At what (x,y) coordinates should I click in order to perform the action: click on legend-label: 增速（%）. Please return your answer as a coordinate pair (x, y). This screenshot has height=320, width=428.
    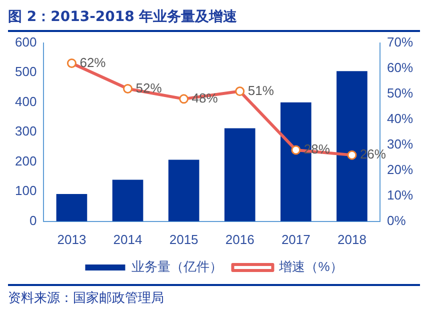
    Looking at the image, I should click on (310, 266).